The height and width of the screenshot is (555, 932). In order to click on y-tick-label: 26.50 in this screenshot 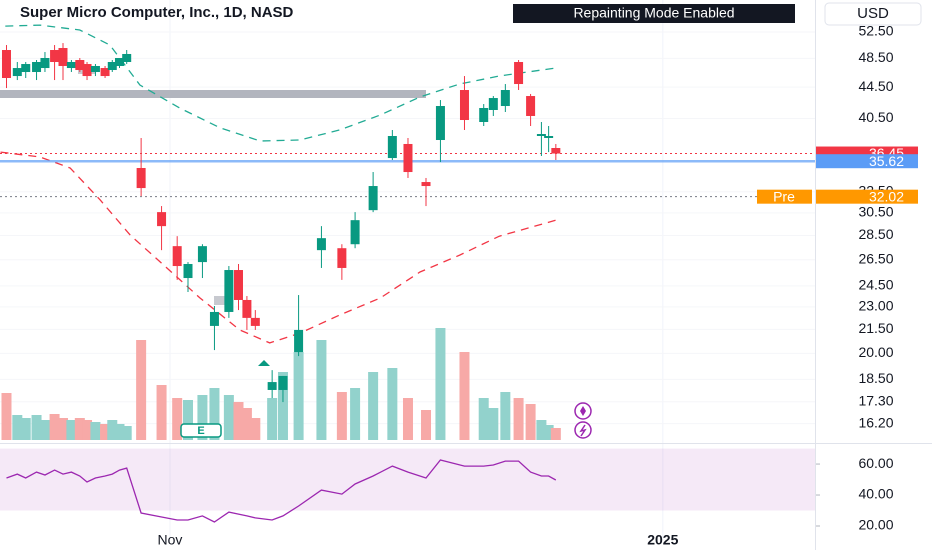, I will do `click(875, 258)`.